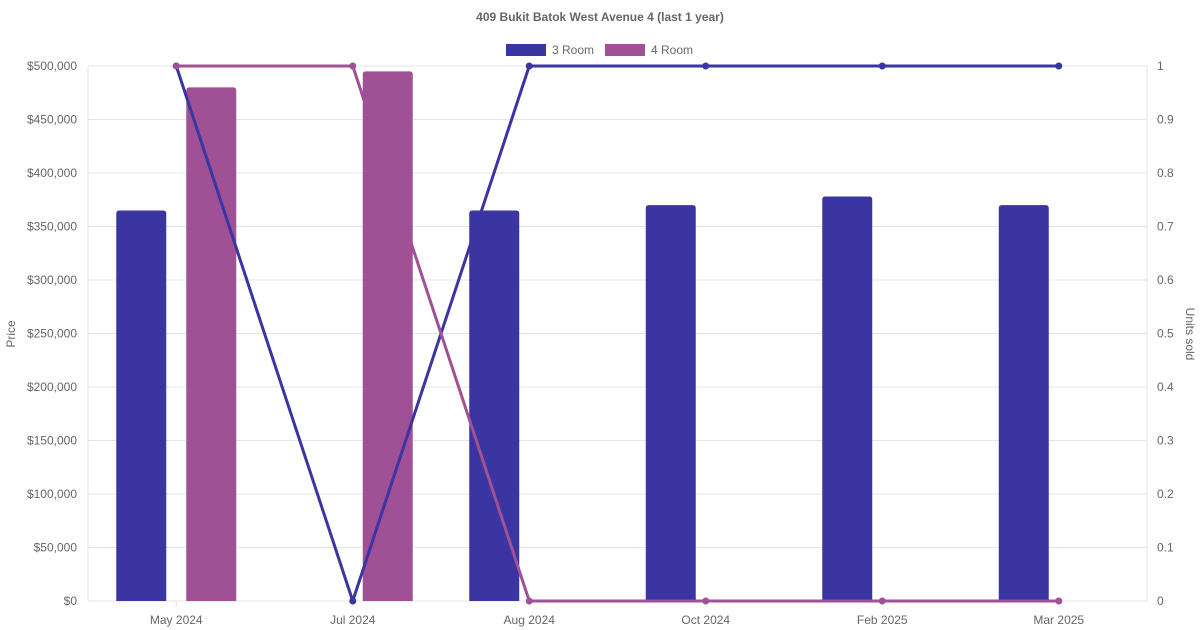 This screenshot has width=1200, height=630. I want to click on y-axis-left-title: Price, so click(11, 334).